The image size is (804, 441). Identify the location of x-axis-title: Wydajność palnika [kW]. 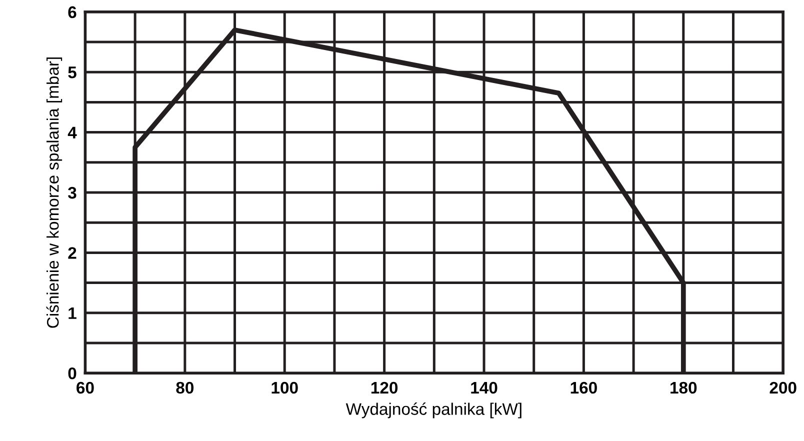
(434, 410).